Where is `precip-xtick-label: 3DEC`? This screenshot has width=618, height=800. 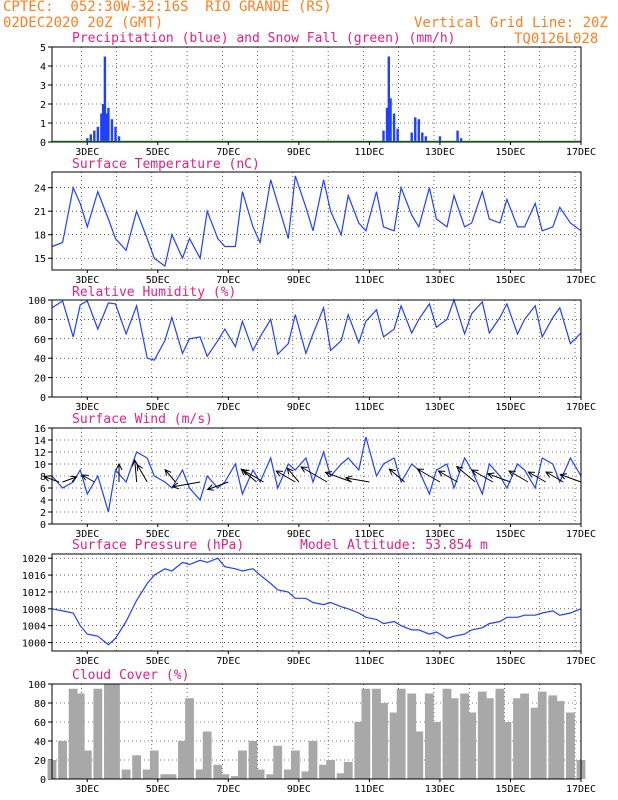 precip-xtick-label: 3DEC is located at coordinates (87, 152).